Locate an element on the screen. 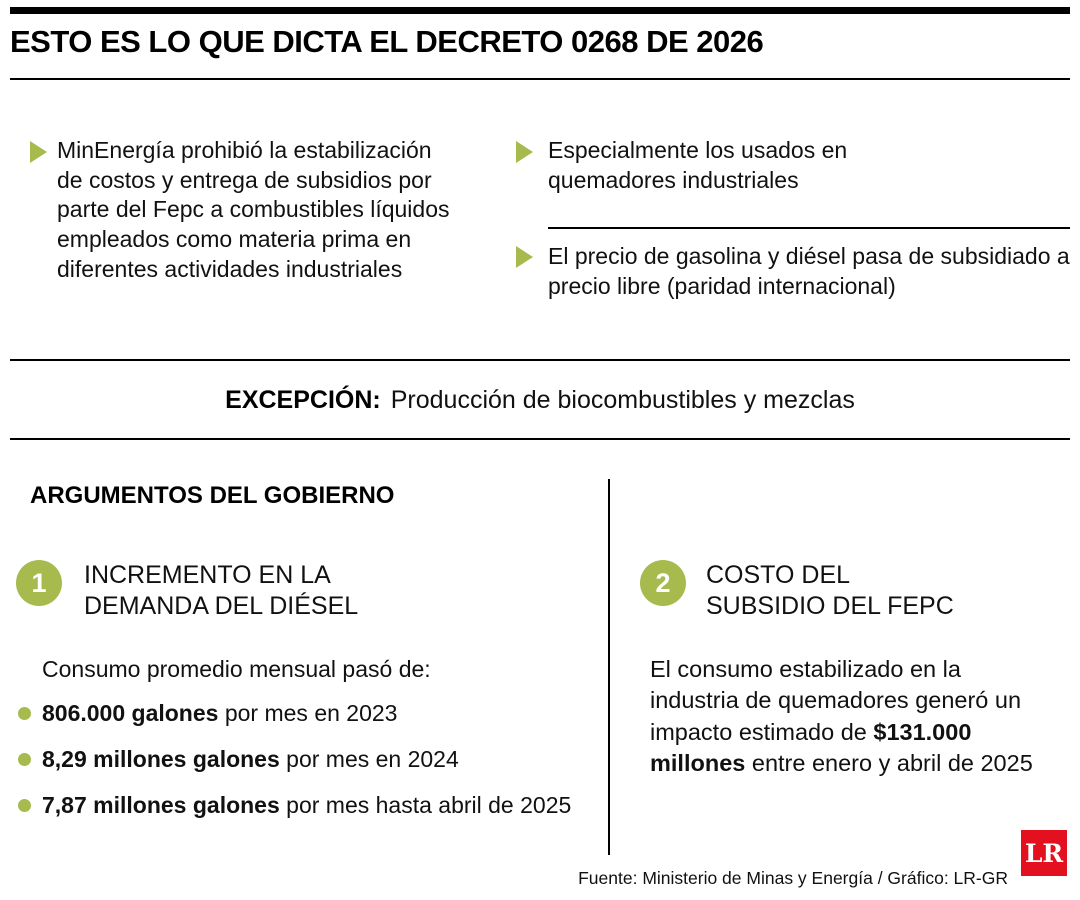  title-rule is located at coordinates (540, 79).